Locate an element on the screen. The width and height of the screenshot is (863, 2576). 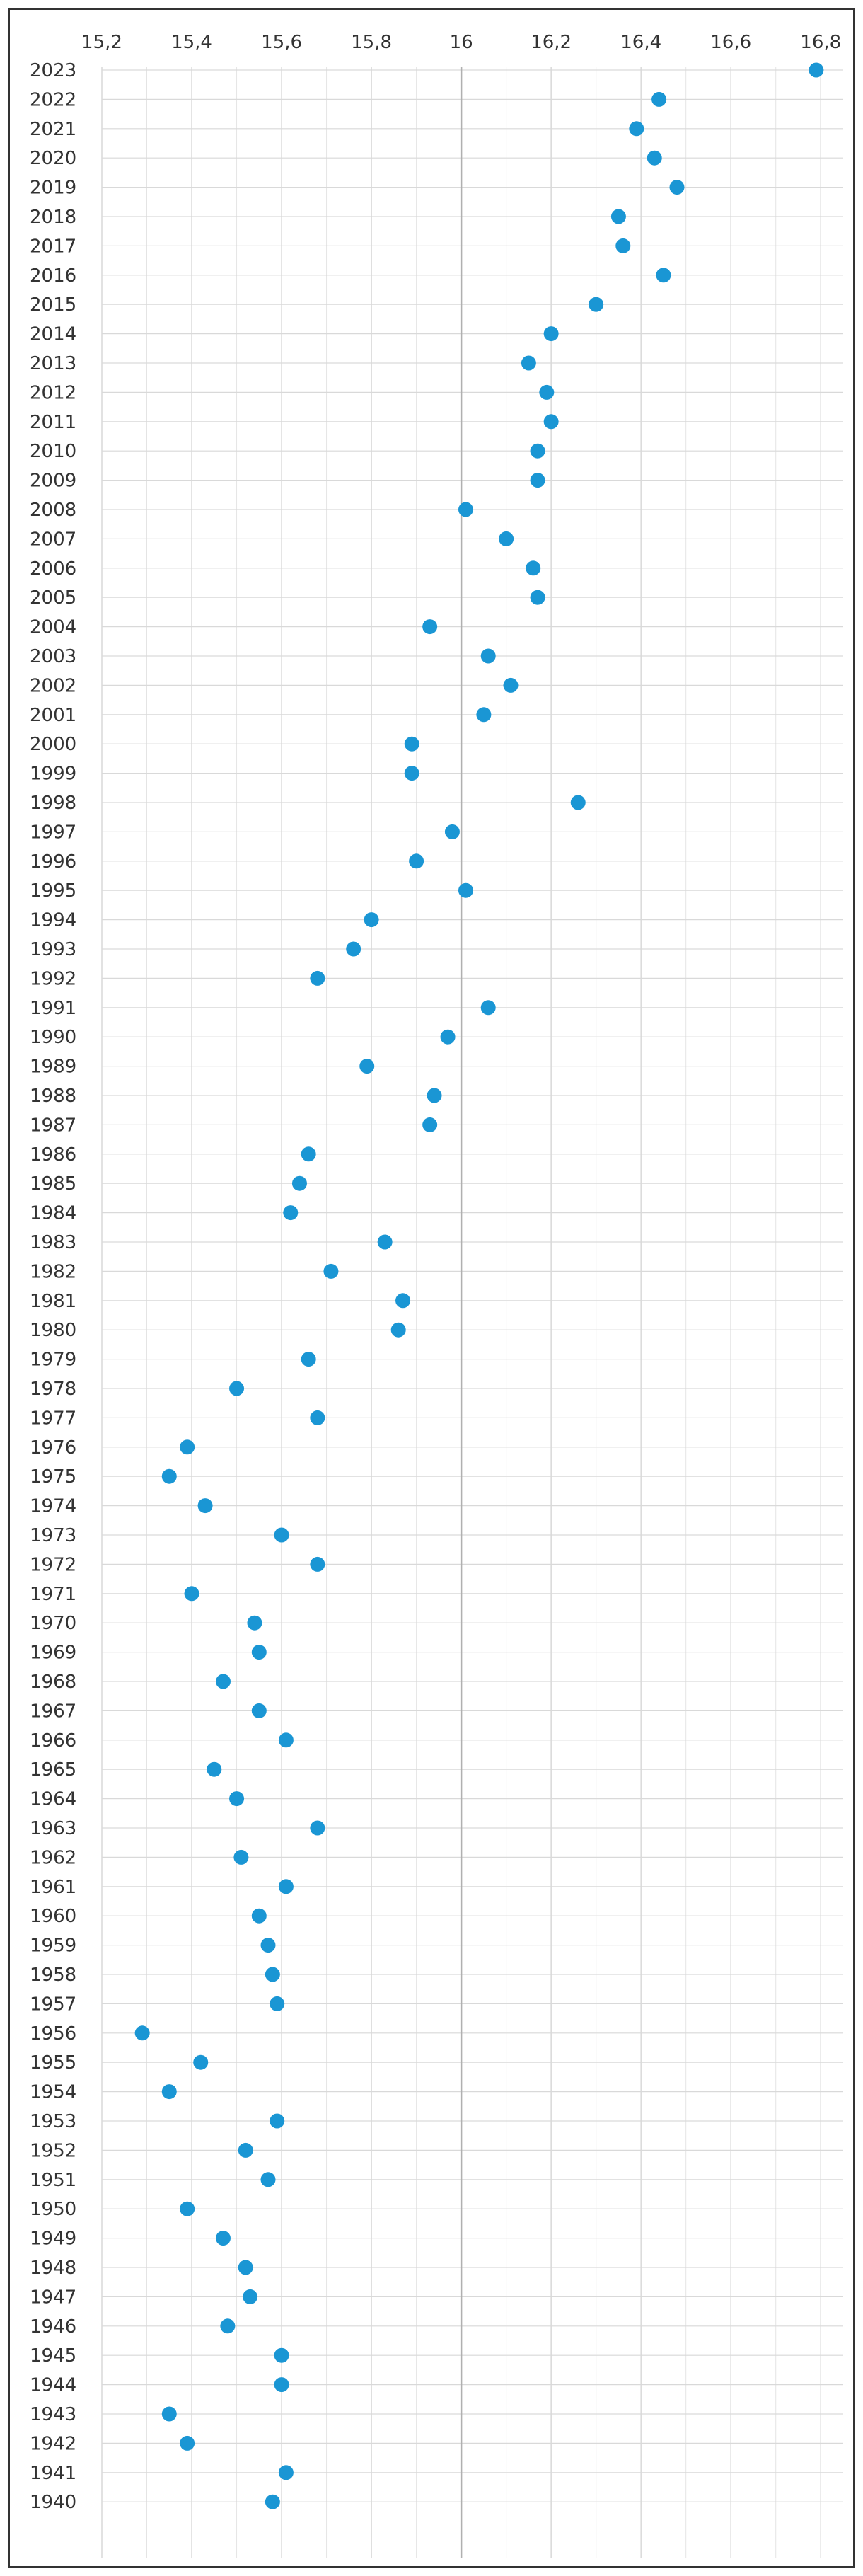
y-tick-label: 1975 is located at coordinates (53, 1477).